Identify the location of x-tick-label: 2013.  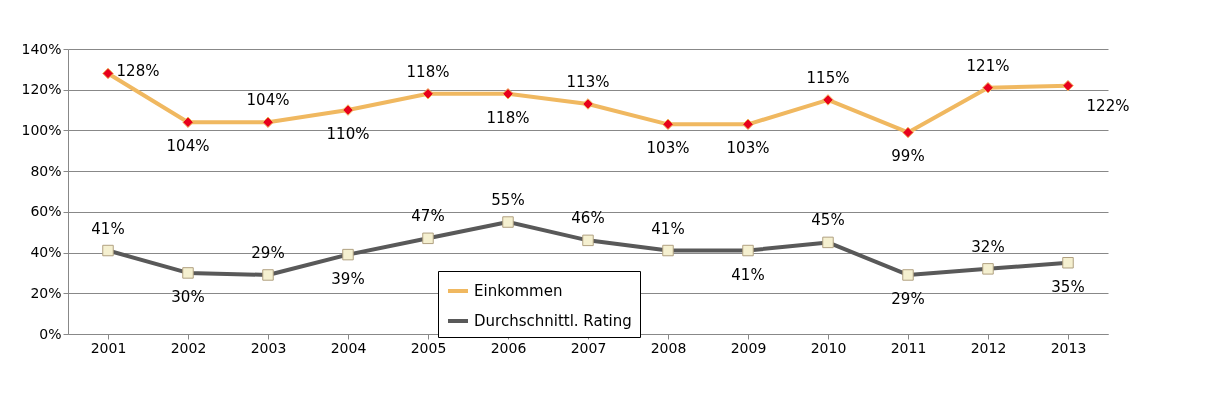
(1068, 347).